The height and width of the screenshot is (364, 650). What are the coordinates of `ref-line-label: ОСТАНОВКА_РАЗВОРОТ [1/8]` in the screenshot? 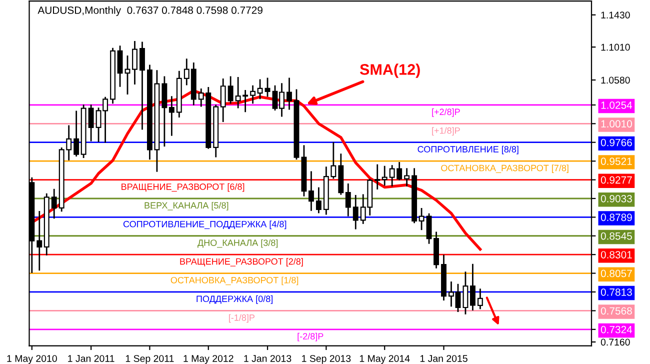 It's located at (234, 281).